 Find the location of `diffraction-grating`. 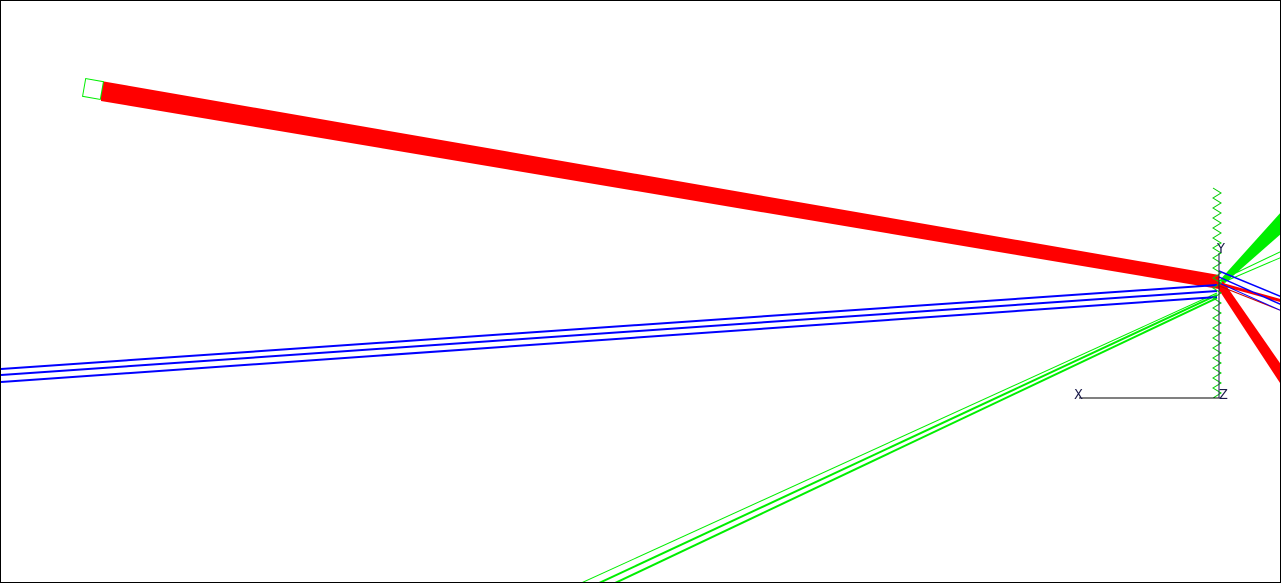

diffraction-grating is located at coordinates (1217, 293).